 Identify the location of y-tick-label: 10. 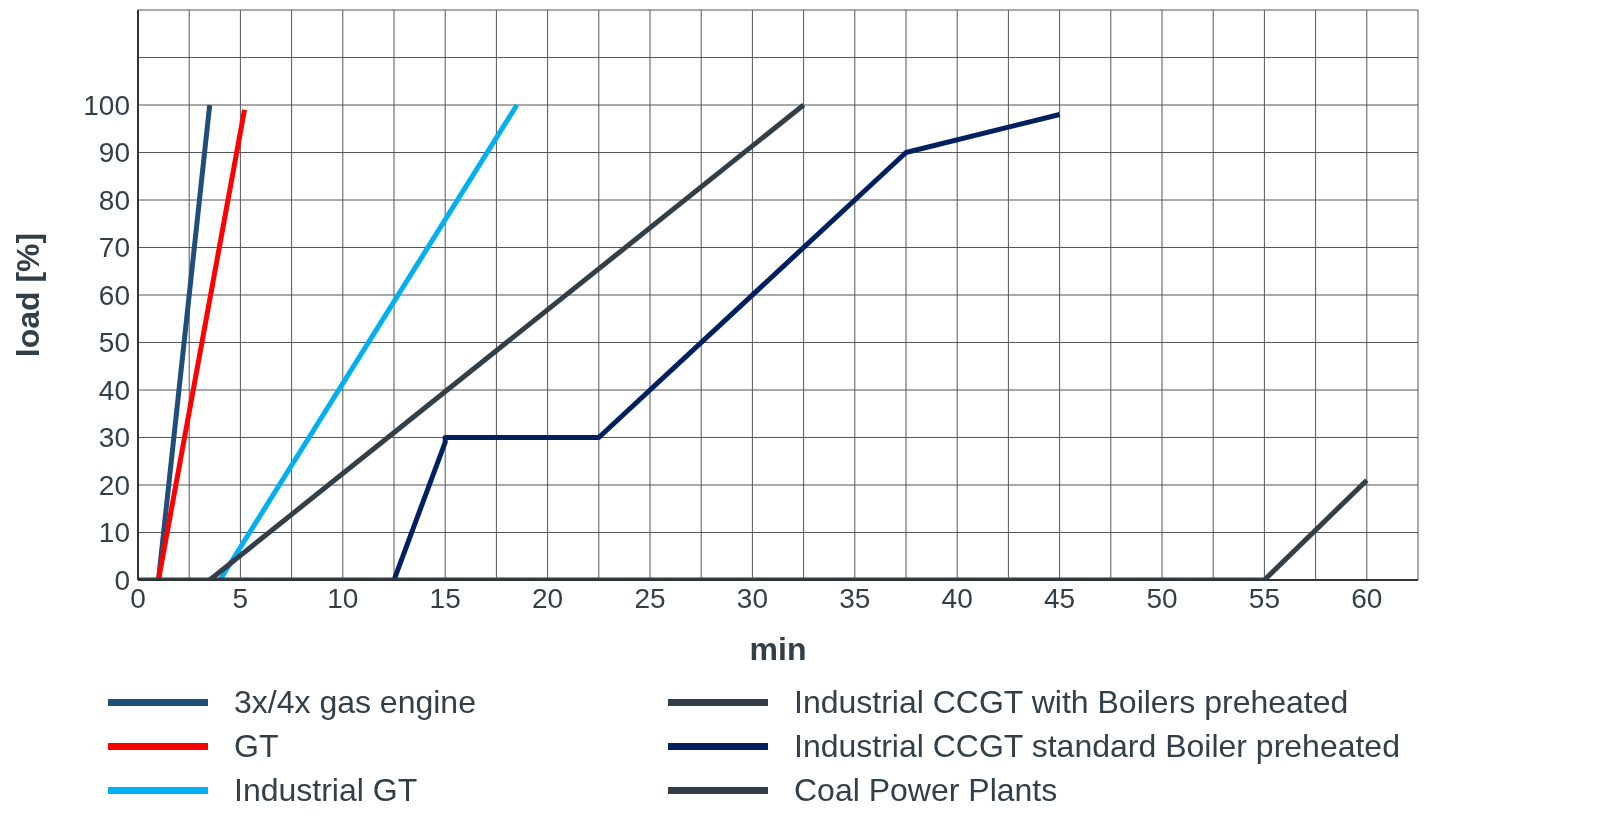
(114, 533).